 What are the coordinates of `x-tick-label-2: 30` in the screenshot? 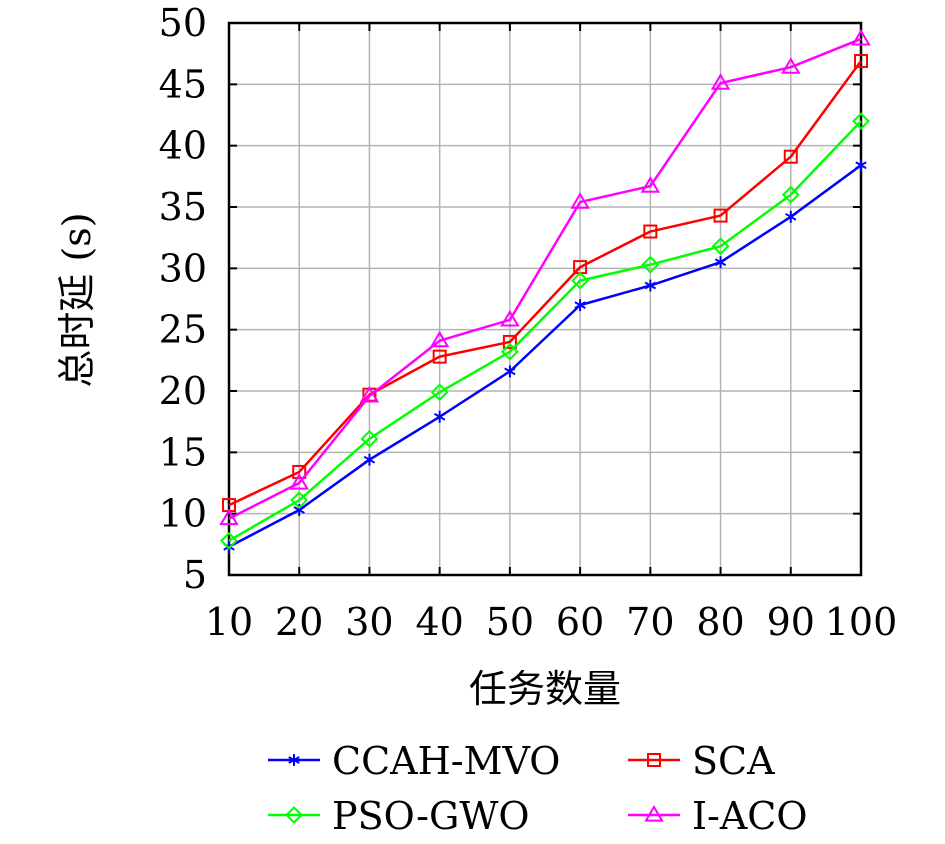 It's located at (369, 622).